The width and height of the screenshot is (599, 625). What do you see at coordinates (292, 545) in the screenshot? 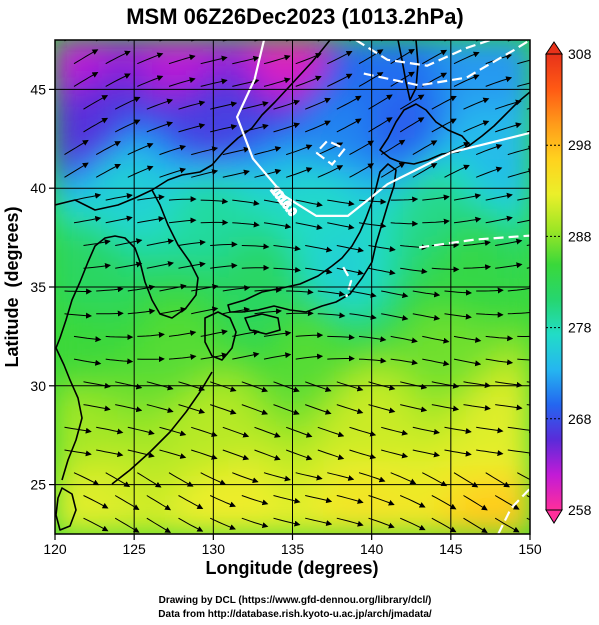
I see `x-axis-ticks: 120 125 130 135 140 145 150` at bounding box center [292, 545].